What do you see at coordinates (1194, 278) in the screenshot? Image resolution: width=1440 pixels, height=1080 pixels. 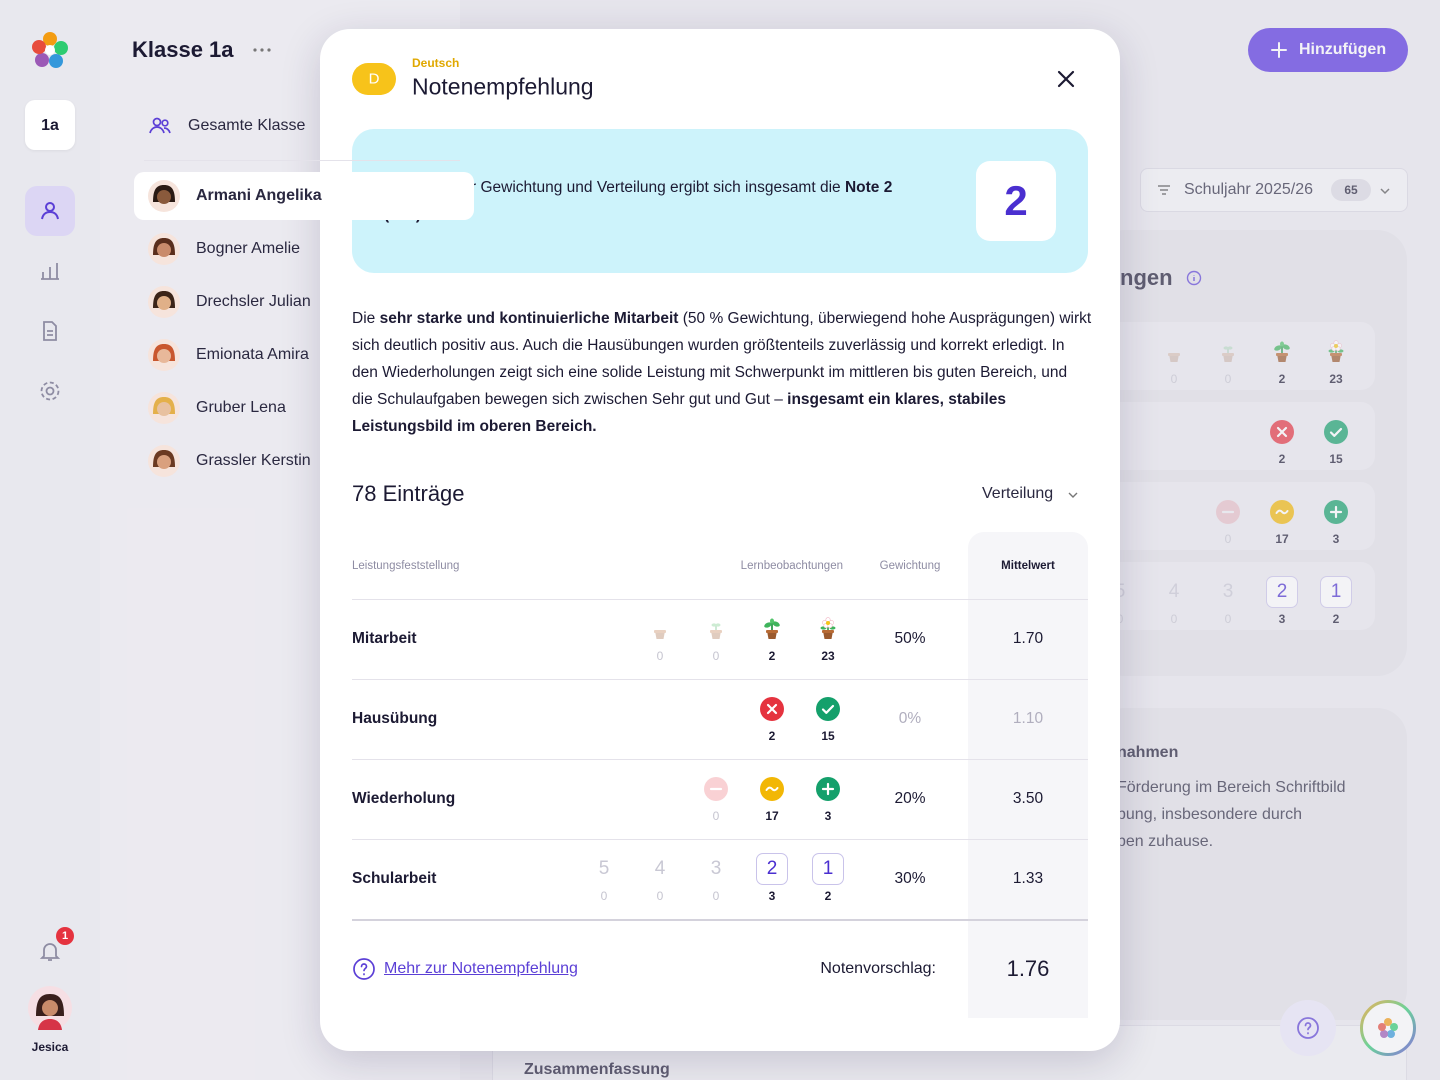 I see `info-icon-graphic` at bounding box center [1194, 278].